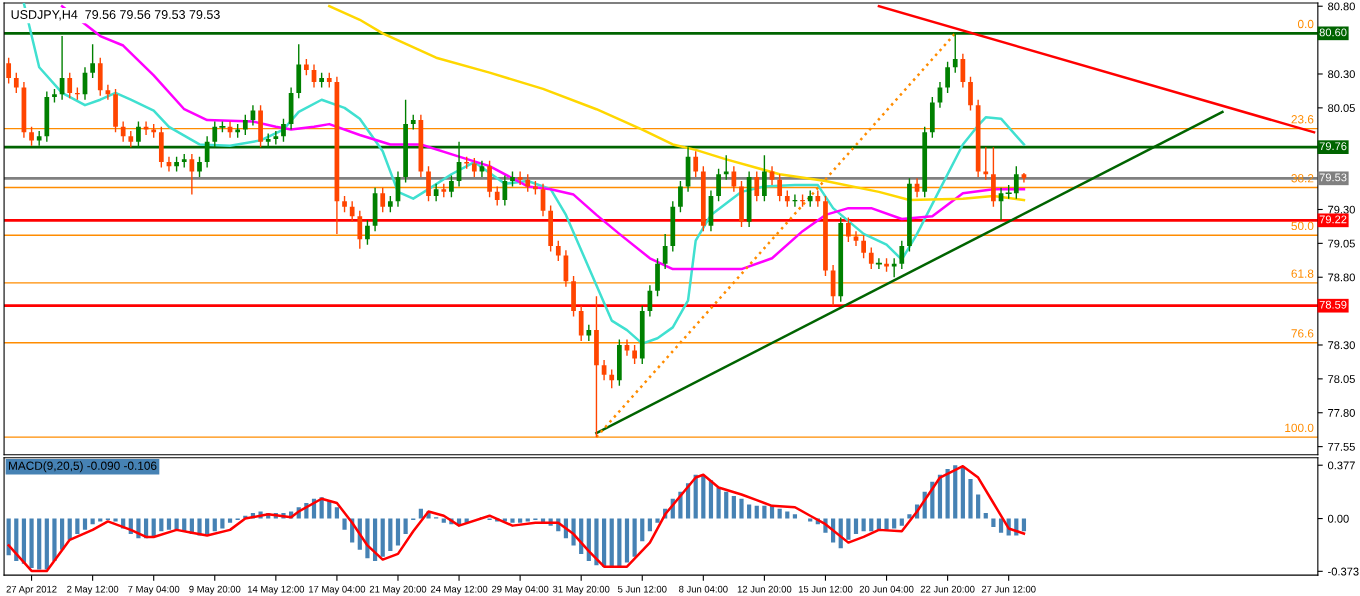  What do you see at coordinates (1302, 273) in the screenshot?
I see `annotation: 61.8` at bounding box center [1302, 273].